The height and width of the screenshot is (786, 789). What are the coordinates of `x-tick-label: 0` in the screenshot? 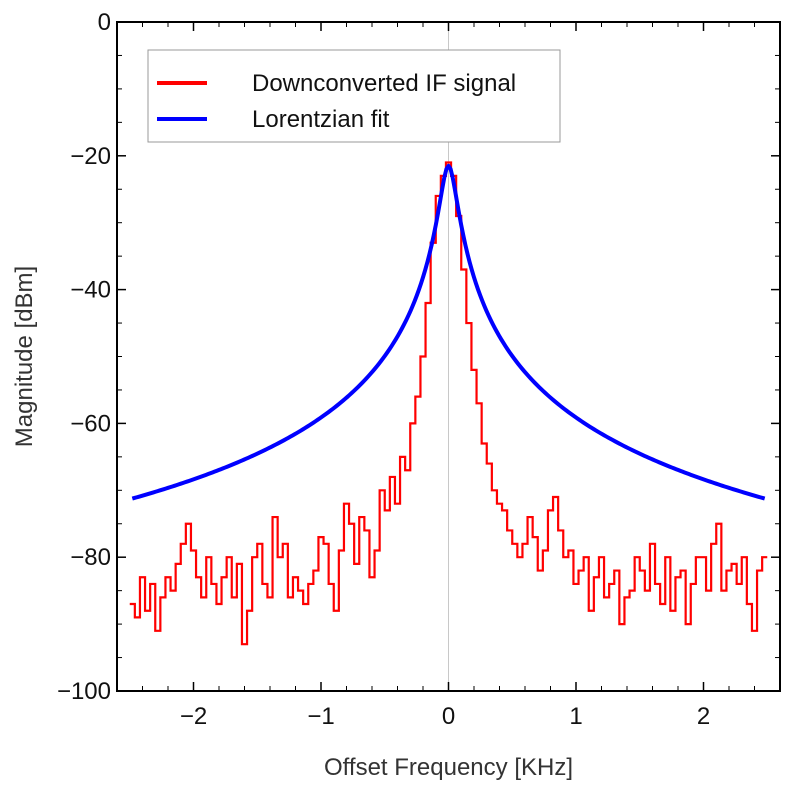 It's located at (448, 716).